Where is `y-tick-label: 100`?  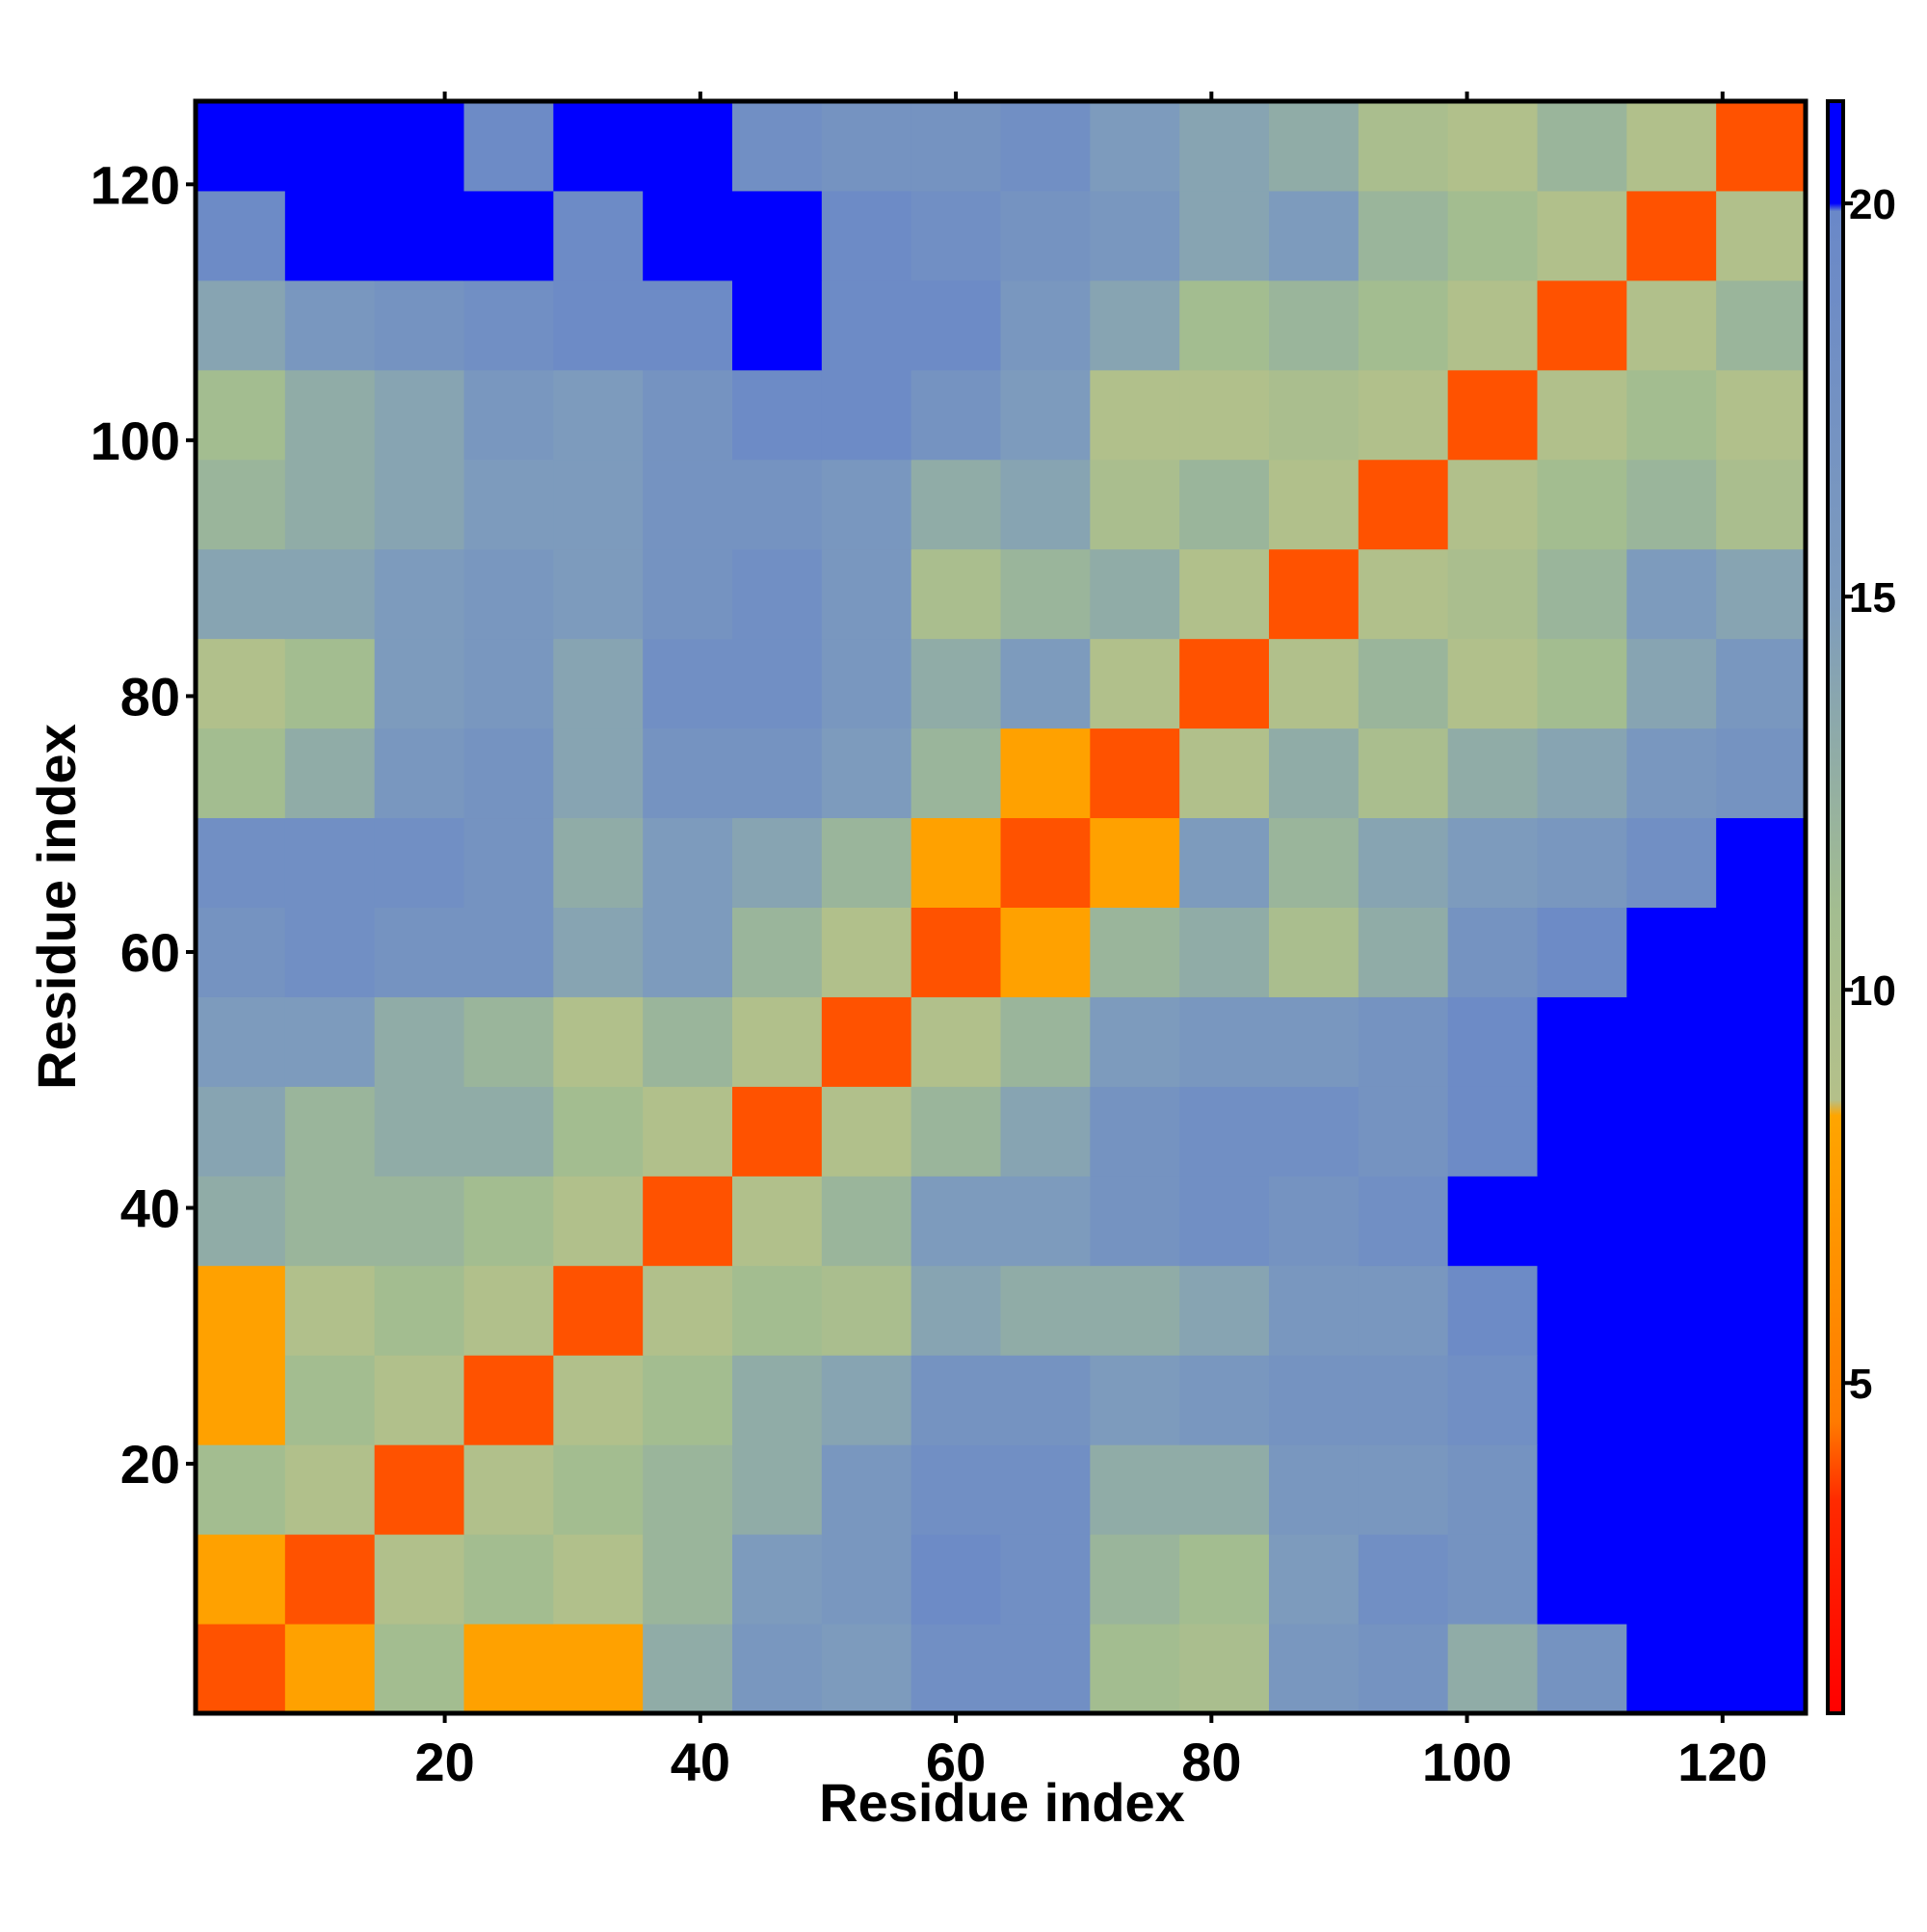
y-tick-label: 100 is located at coordinates (136, 440).